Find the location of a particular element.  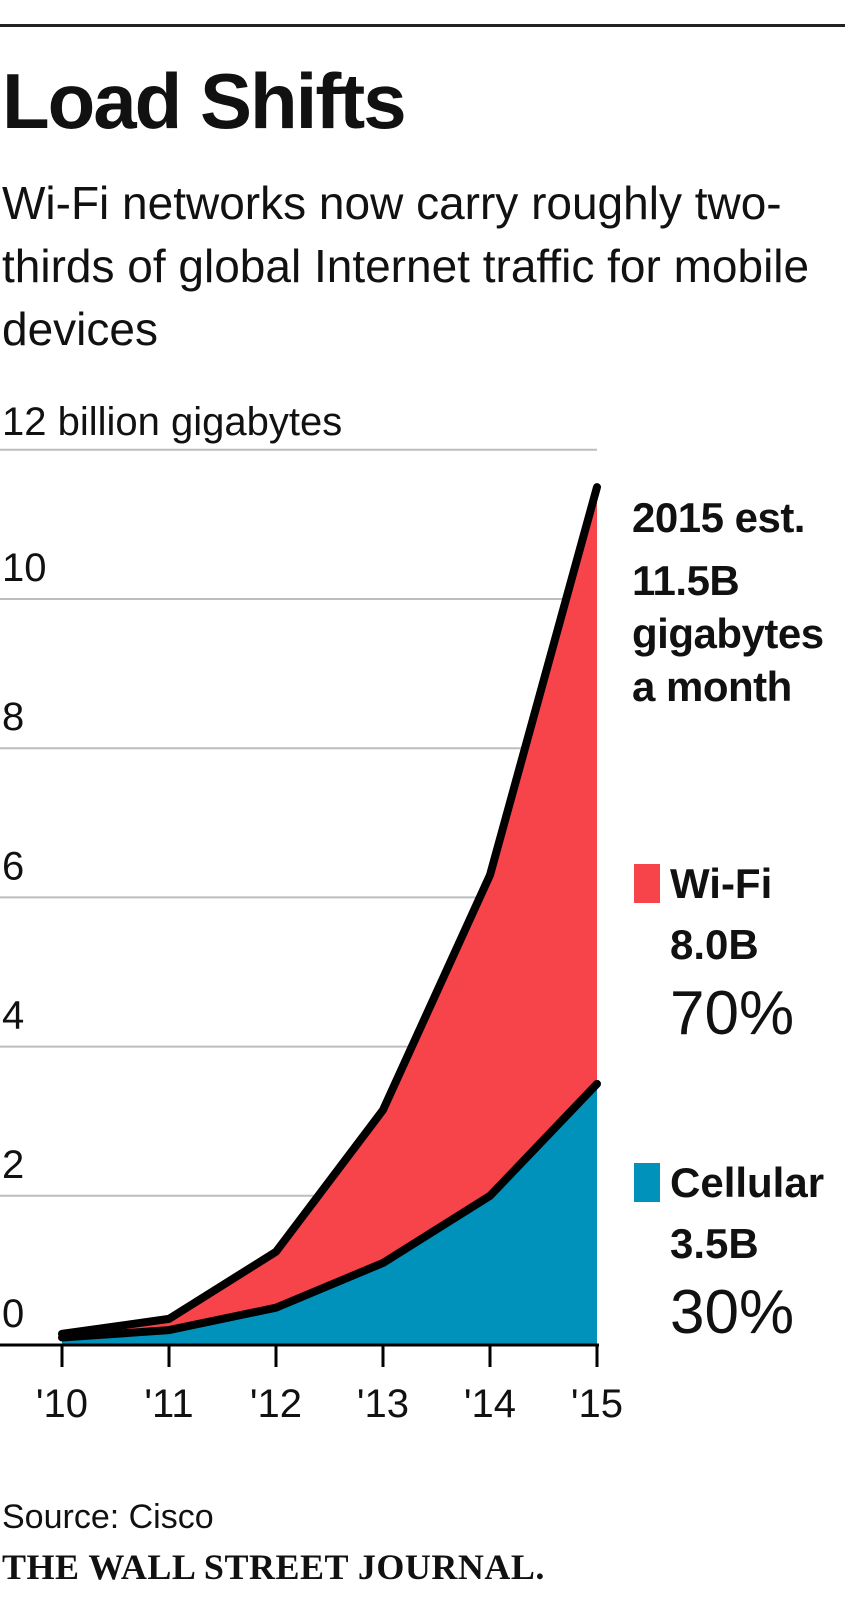

x-tick-label-3: '13 is located at coordinates (383, 1404).